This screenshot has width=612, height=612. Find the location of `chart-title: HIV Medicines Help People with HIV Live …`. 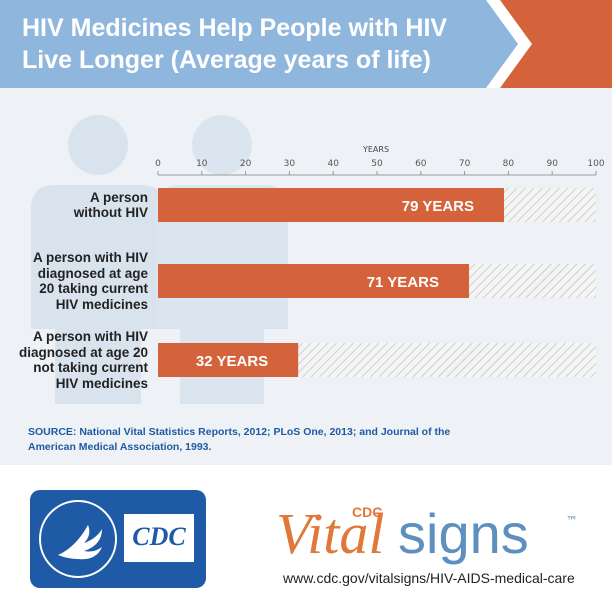

chart-title: HIV Medicines Help People with HIV Live … is located at coordinates (235, 44).